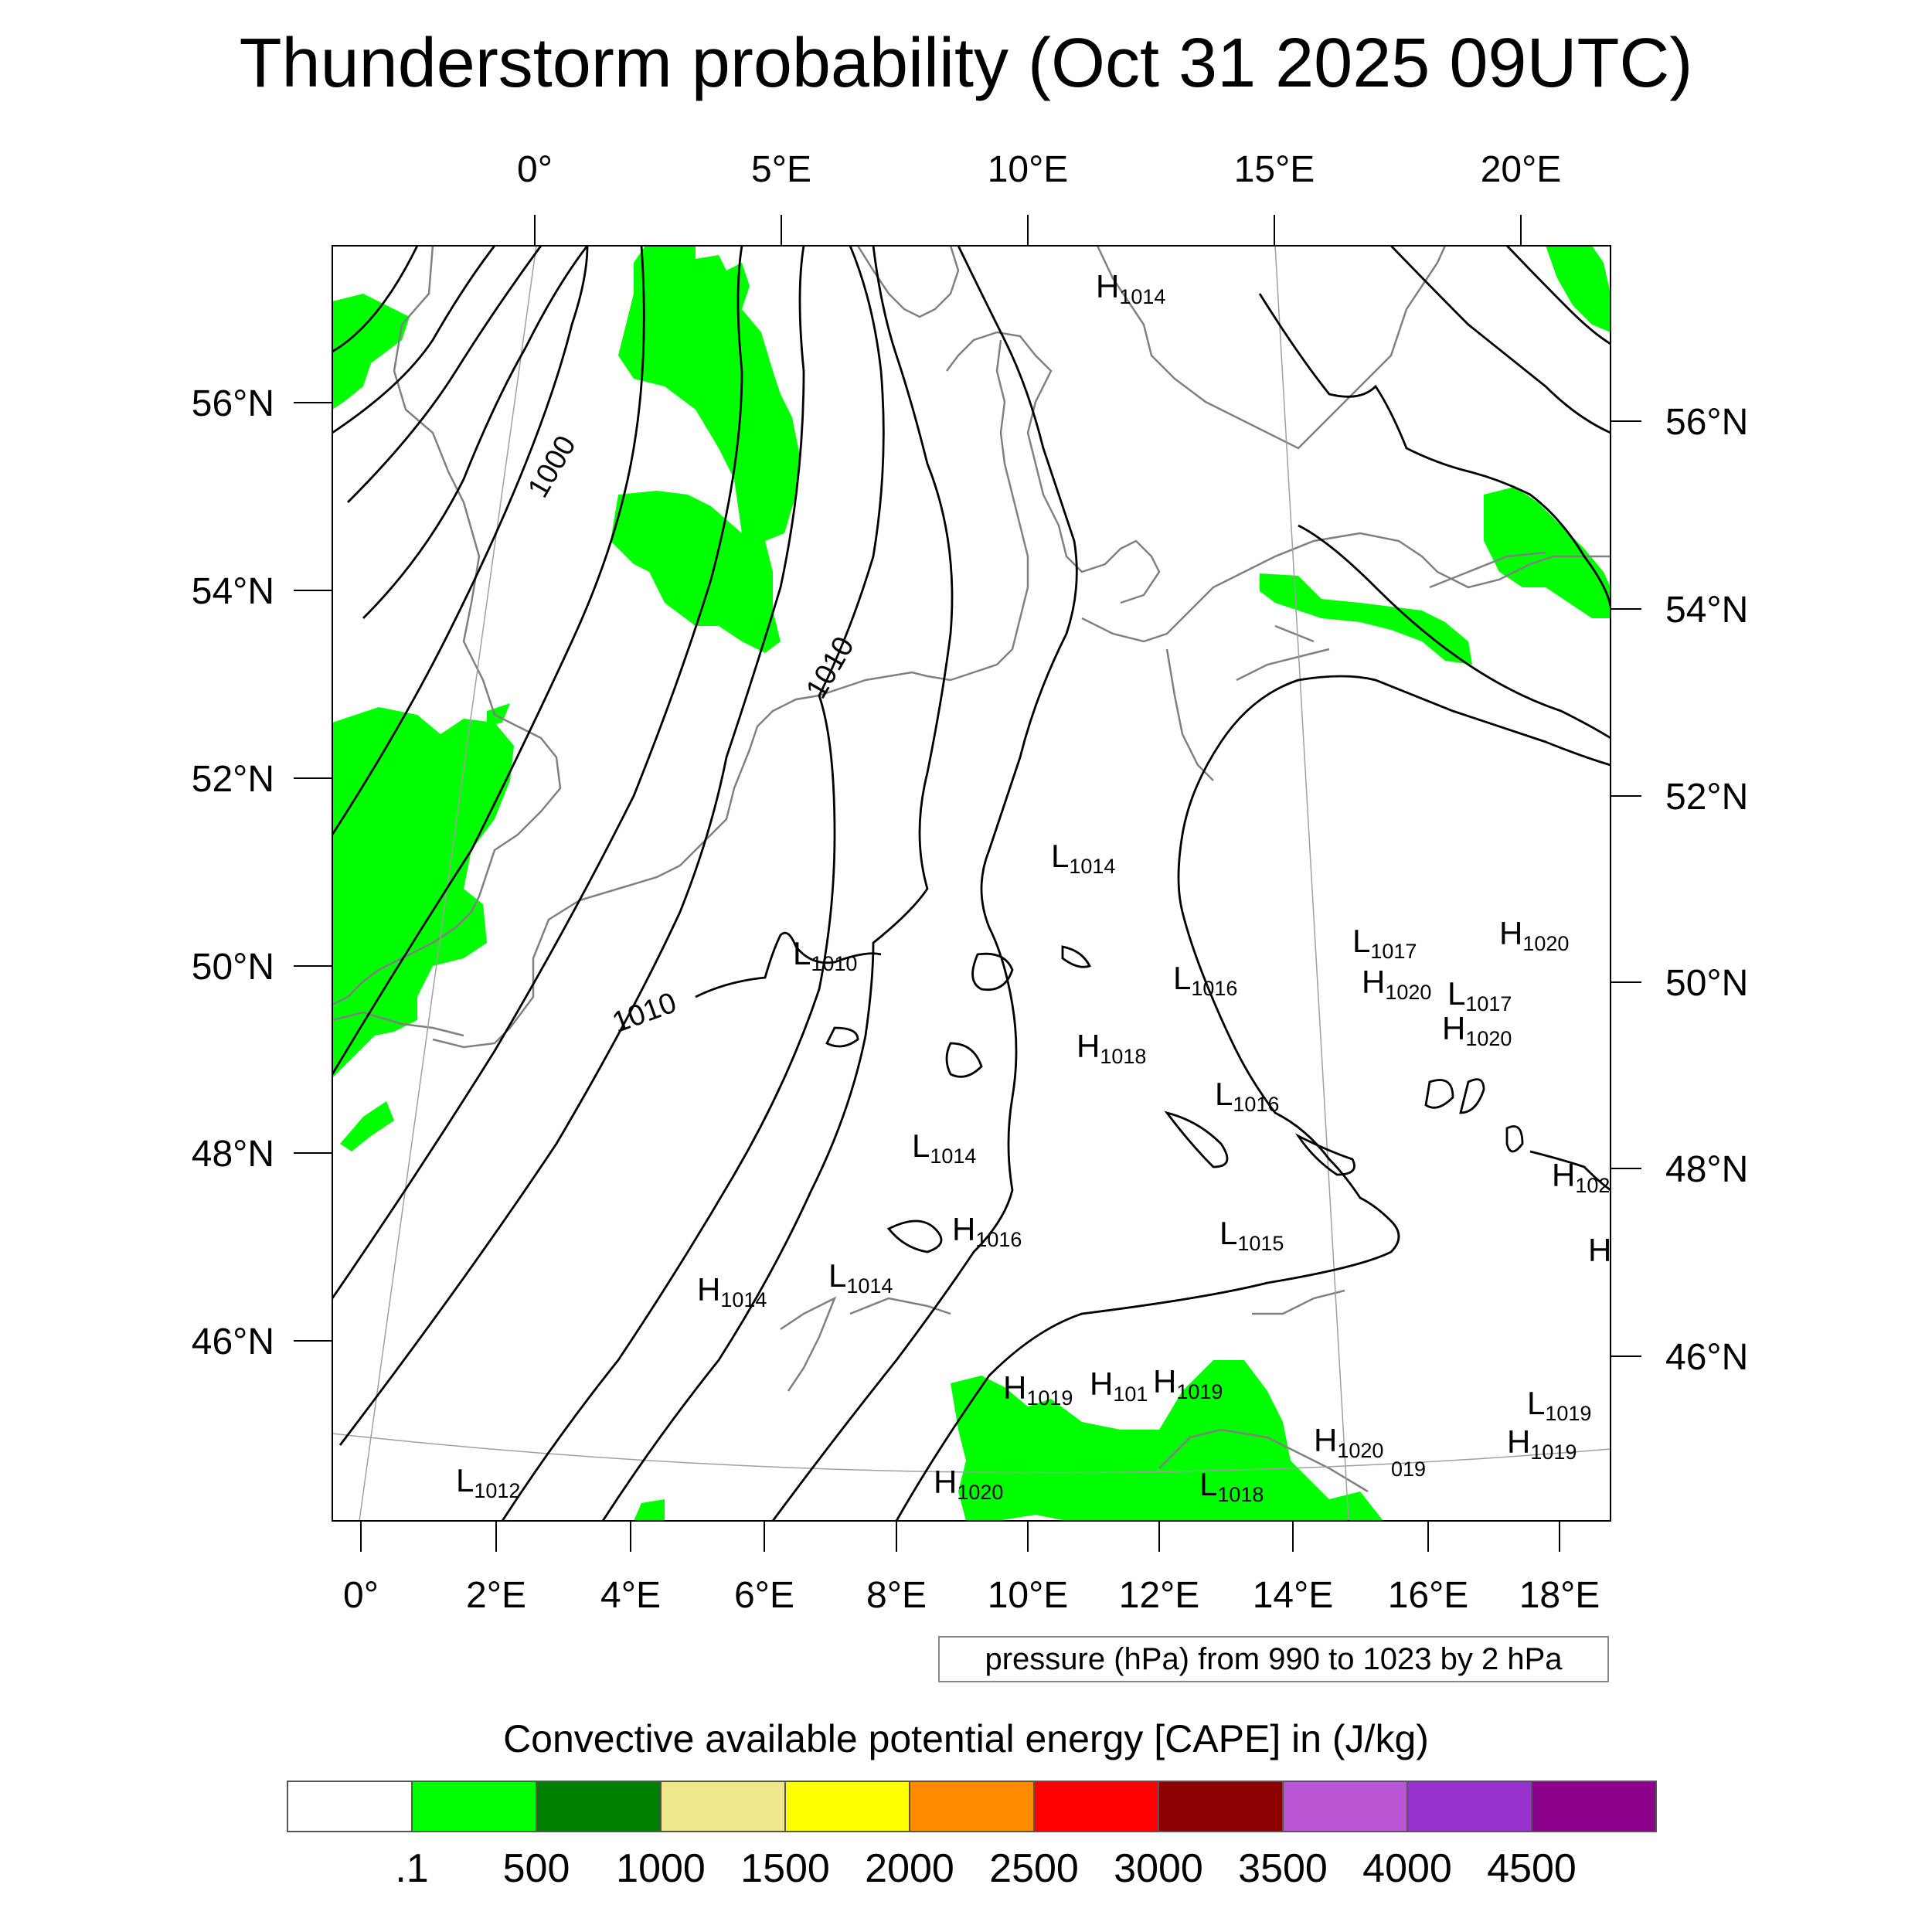 The height and width of the screenshot is (1932, 1932). What do you see at coordinates (777, 884) in the screenshot?
I see `isobar-1010-a` at bounding box center [777, 884].